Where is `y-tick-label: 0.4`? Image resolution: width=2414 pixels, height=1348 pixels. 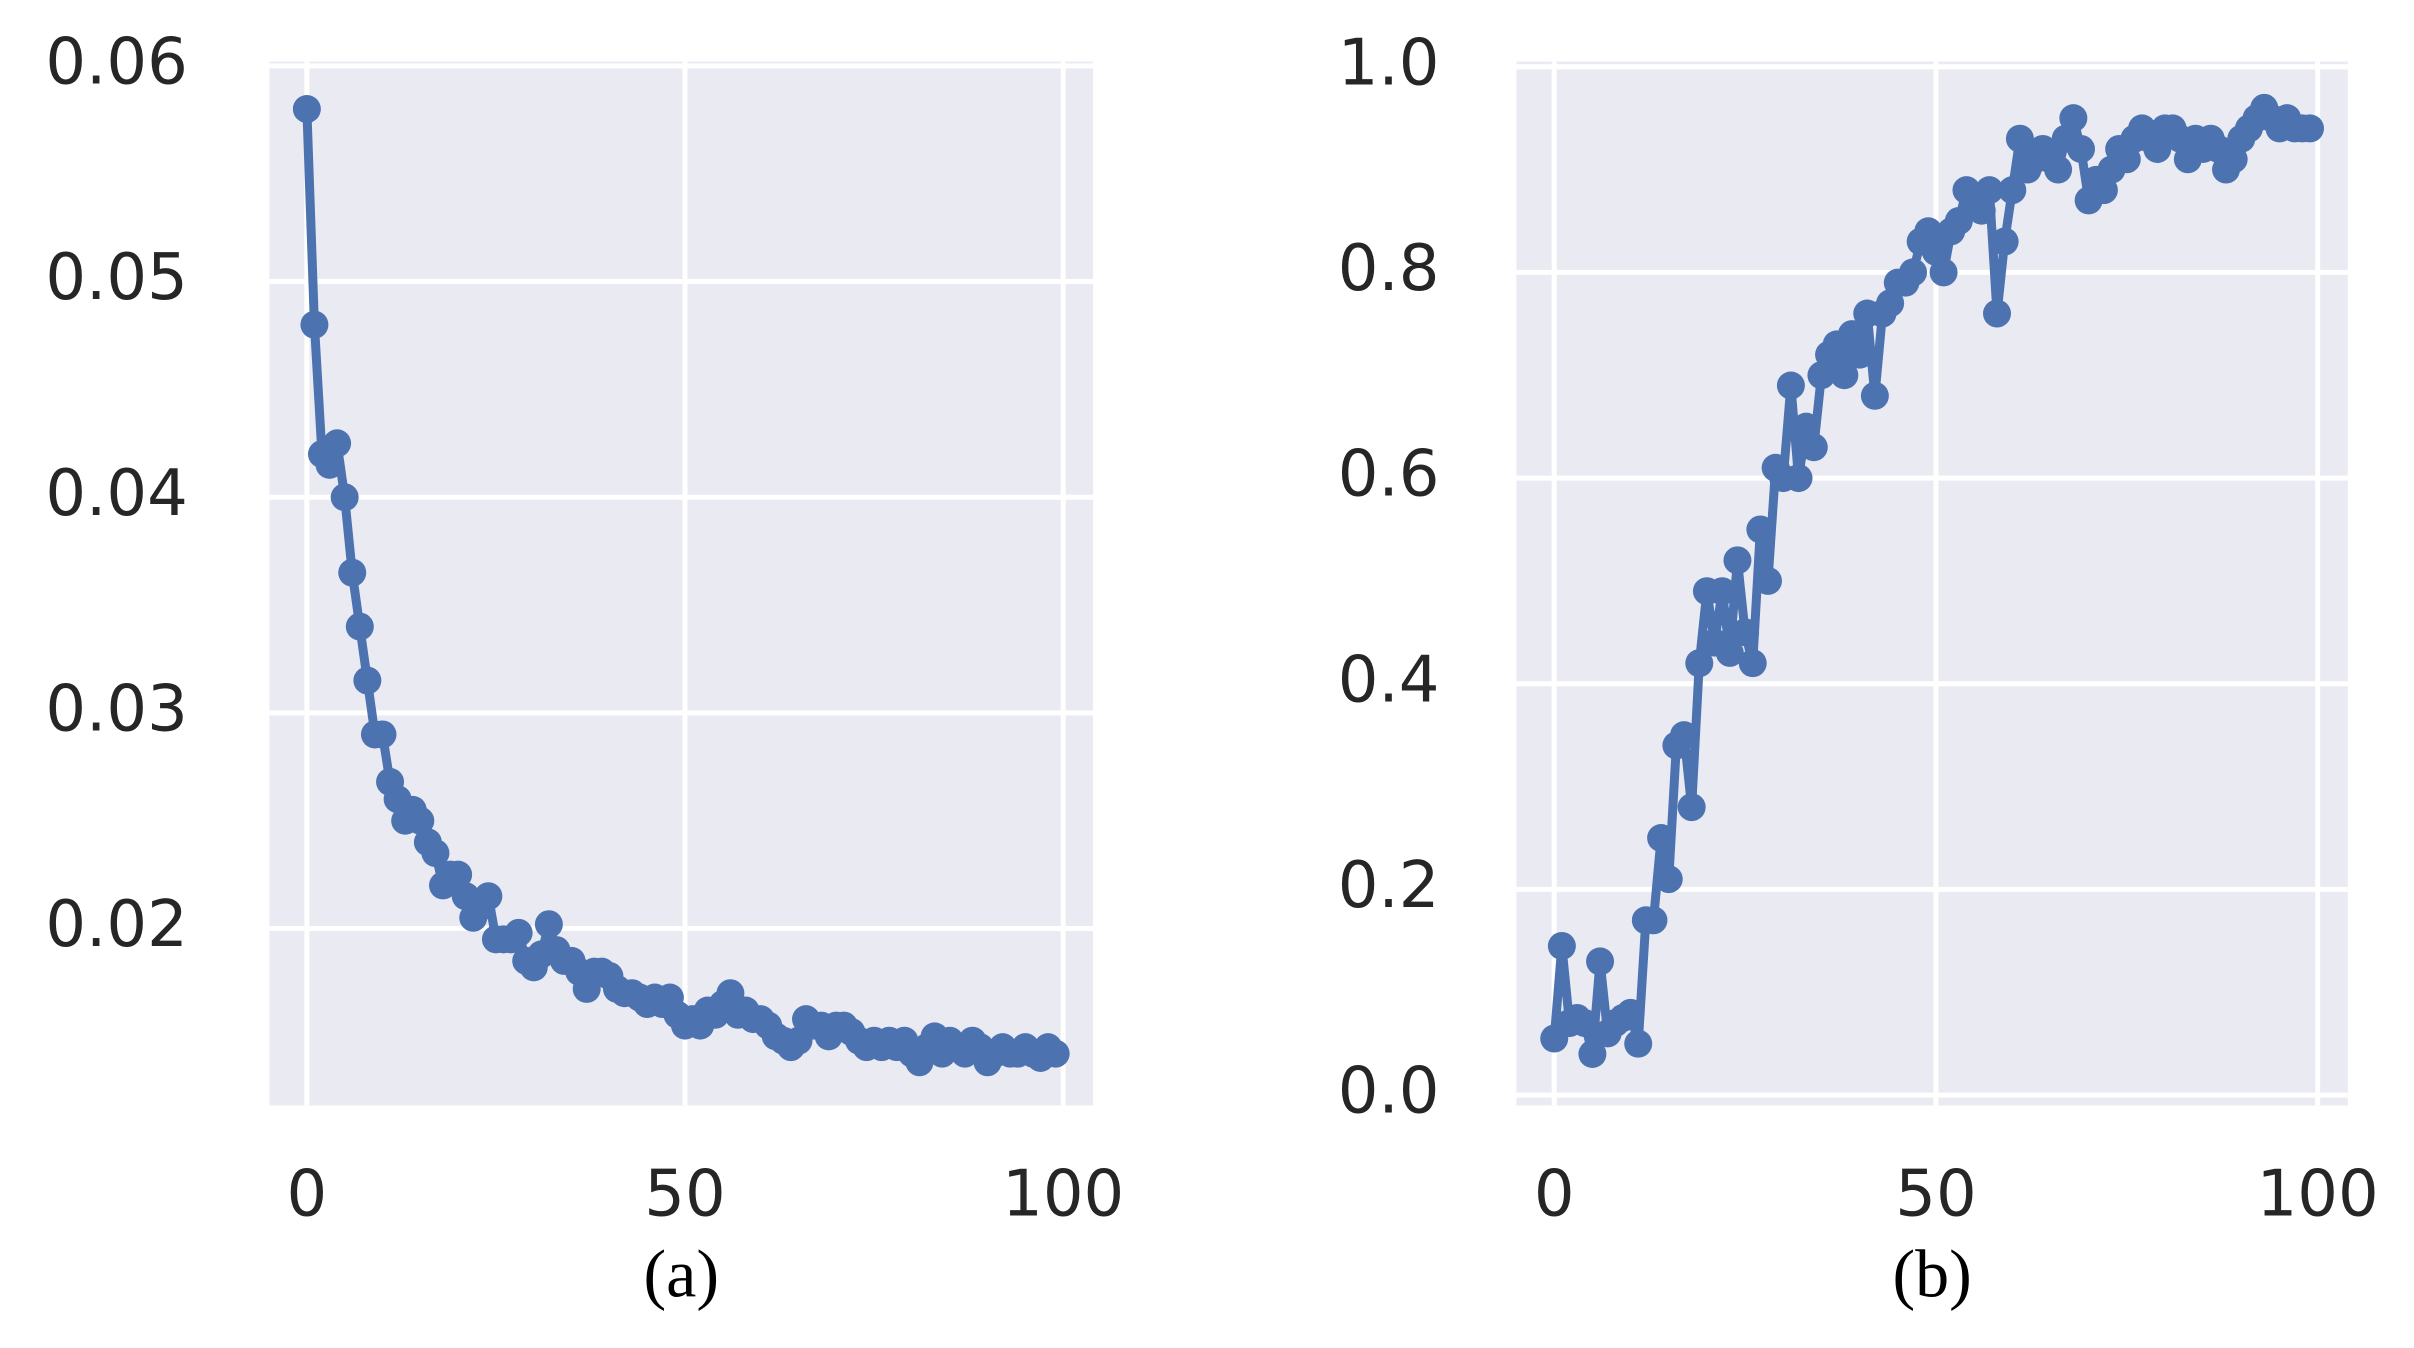 y-tick-label: 0.4 is located at coordinates (1389, 680).